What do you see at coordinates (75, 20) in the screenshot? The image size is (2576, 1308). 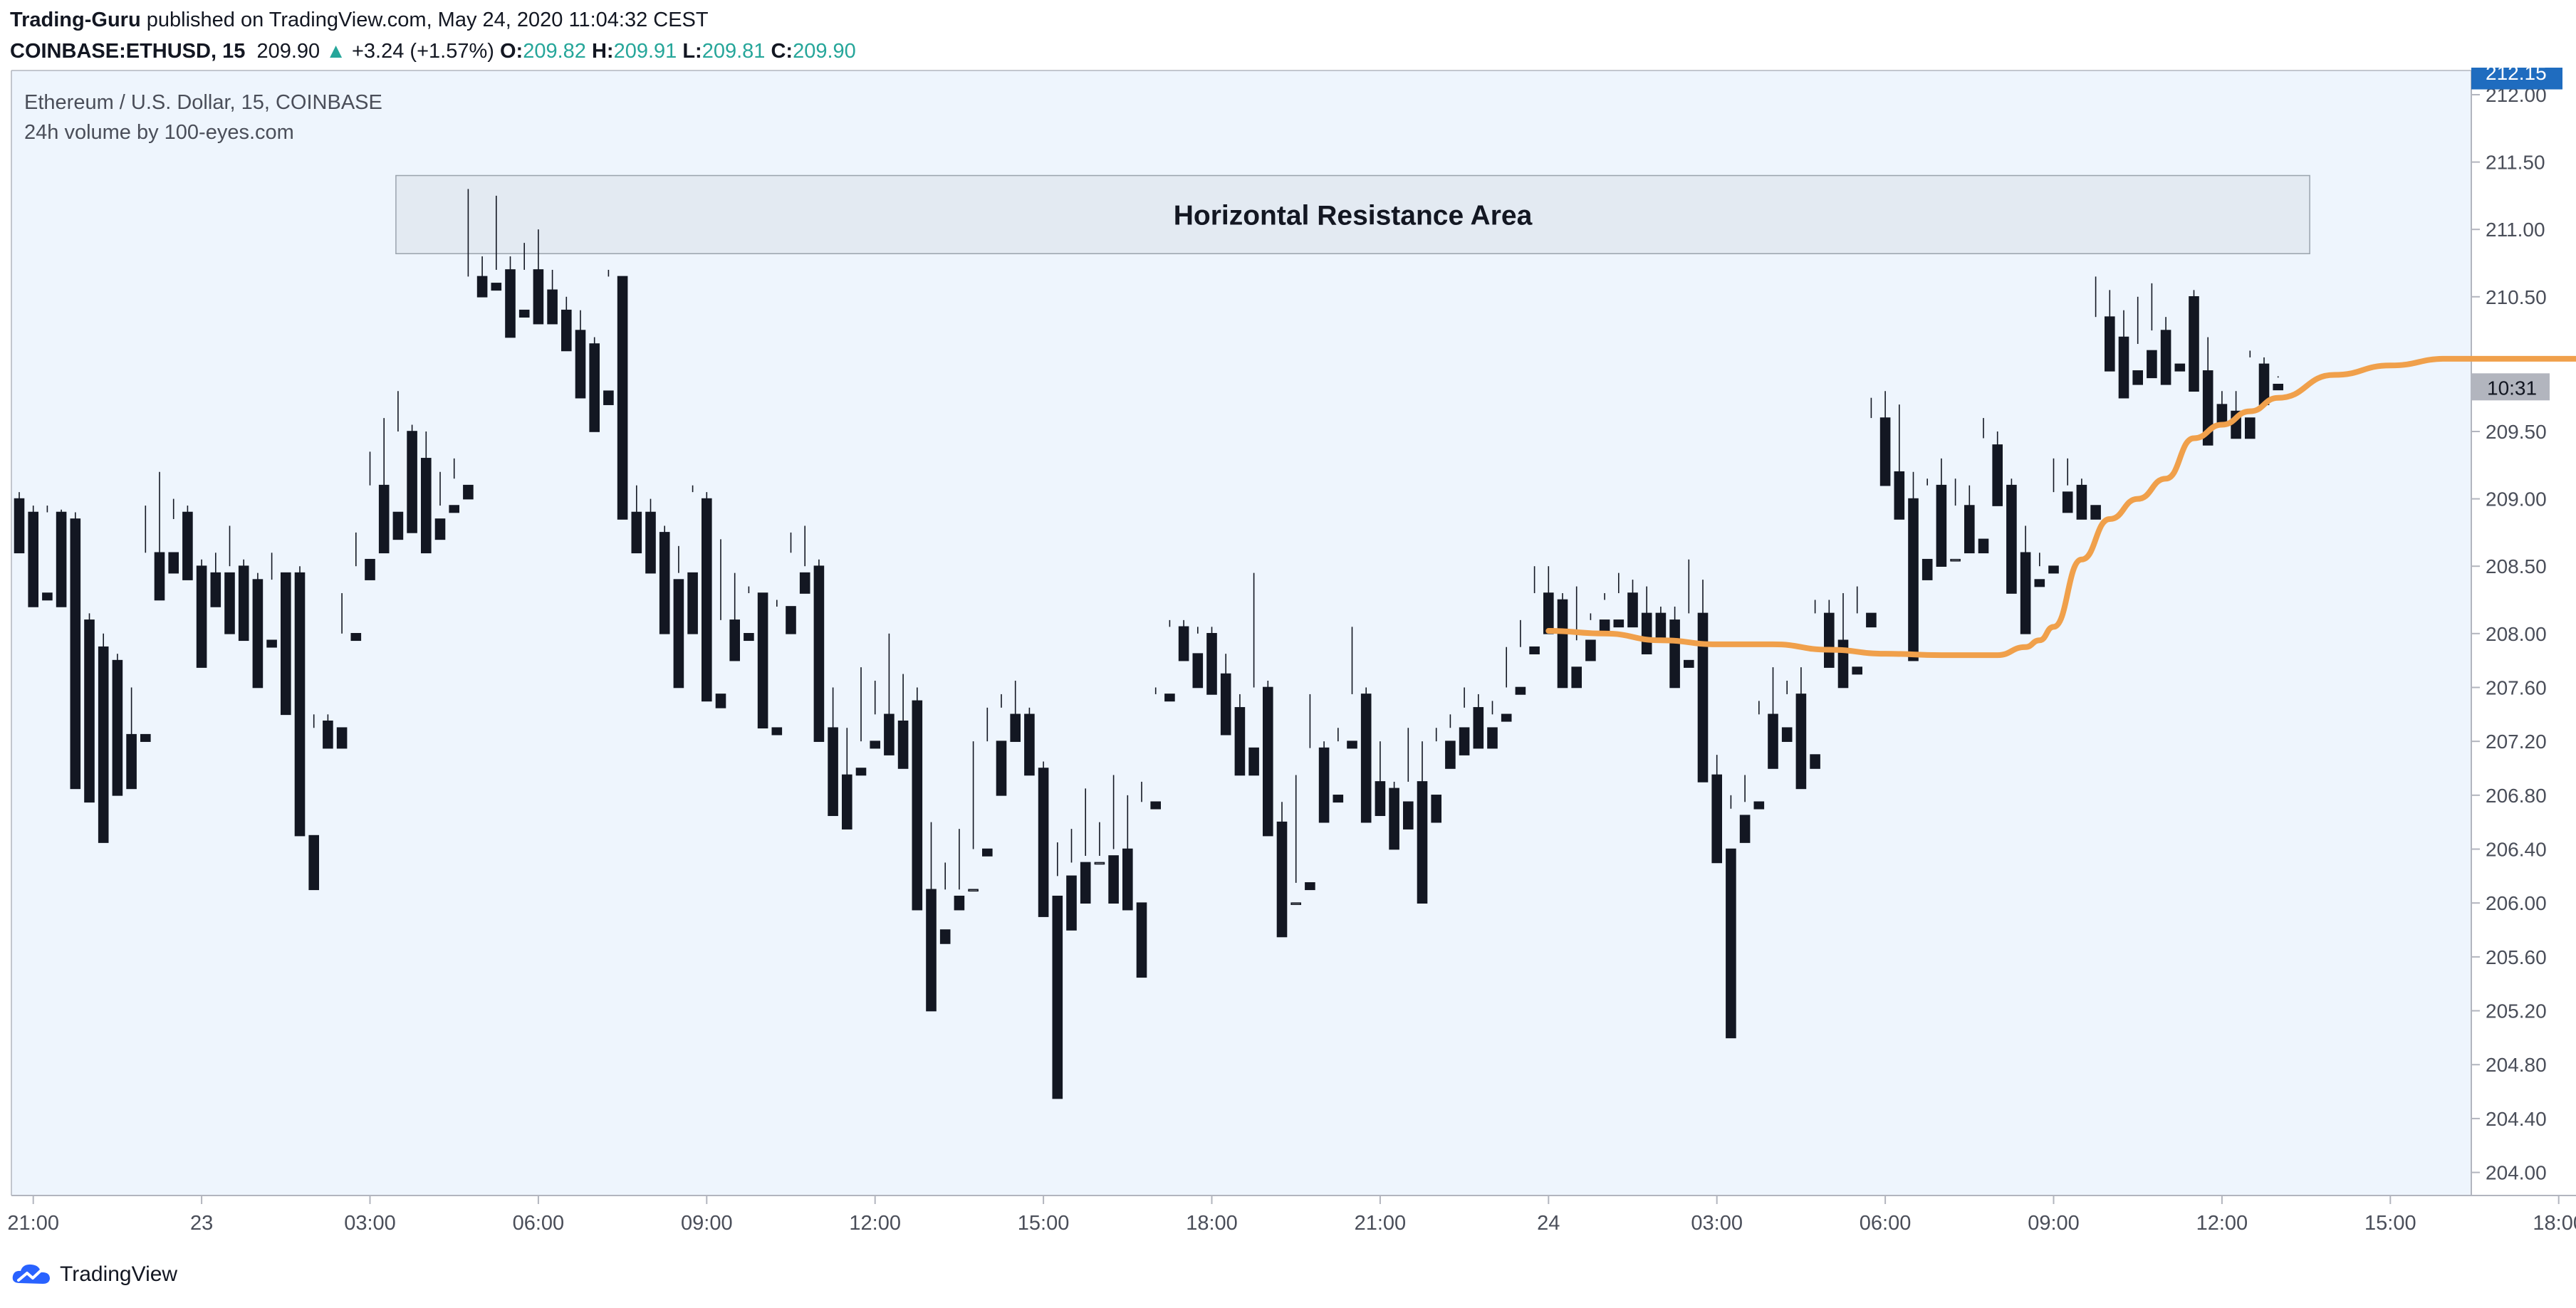 I see `publisher-name: Trading-Guru` at bounding box center [75, 20].